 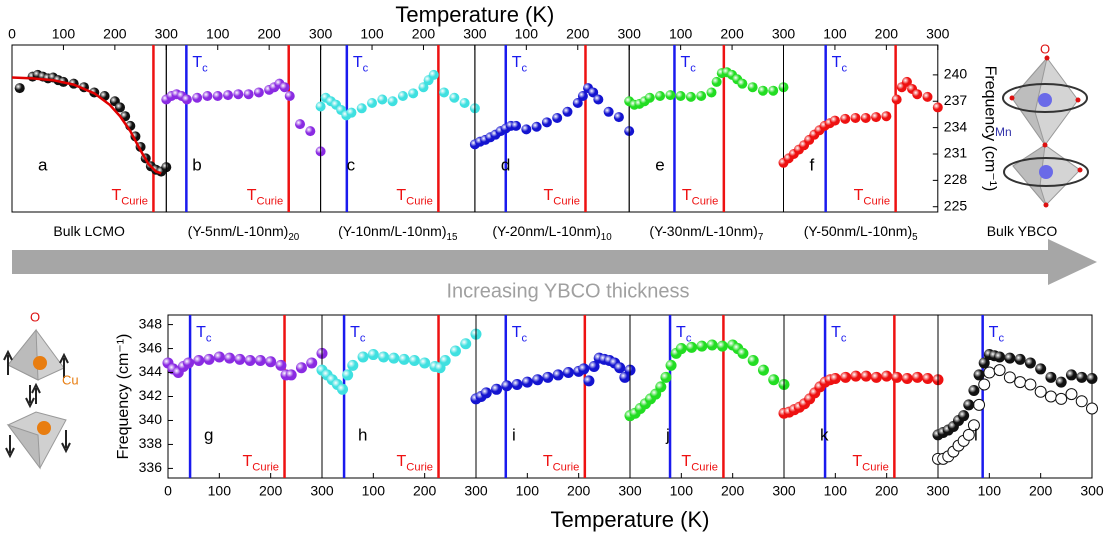 What do you see at coordinates (151, 395) in the screenshot?
I see `y-tick-label: 342` at bounding box center [151, 395].